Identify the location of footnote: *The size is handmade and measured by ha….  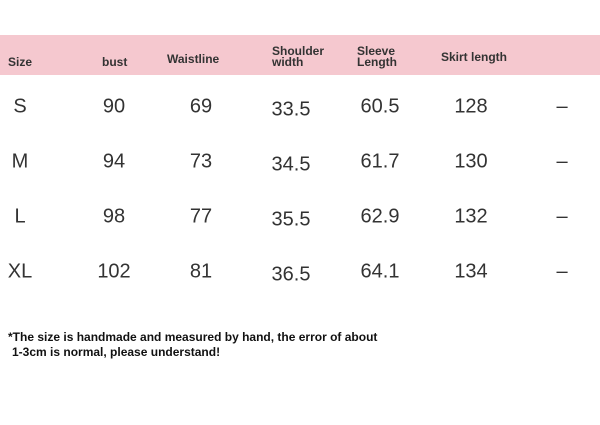
(193, 337).